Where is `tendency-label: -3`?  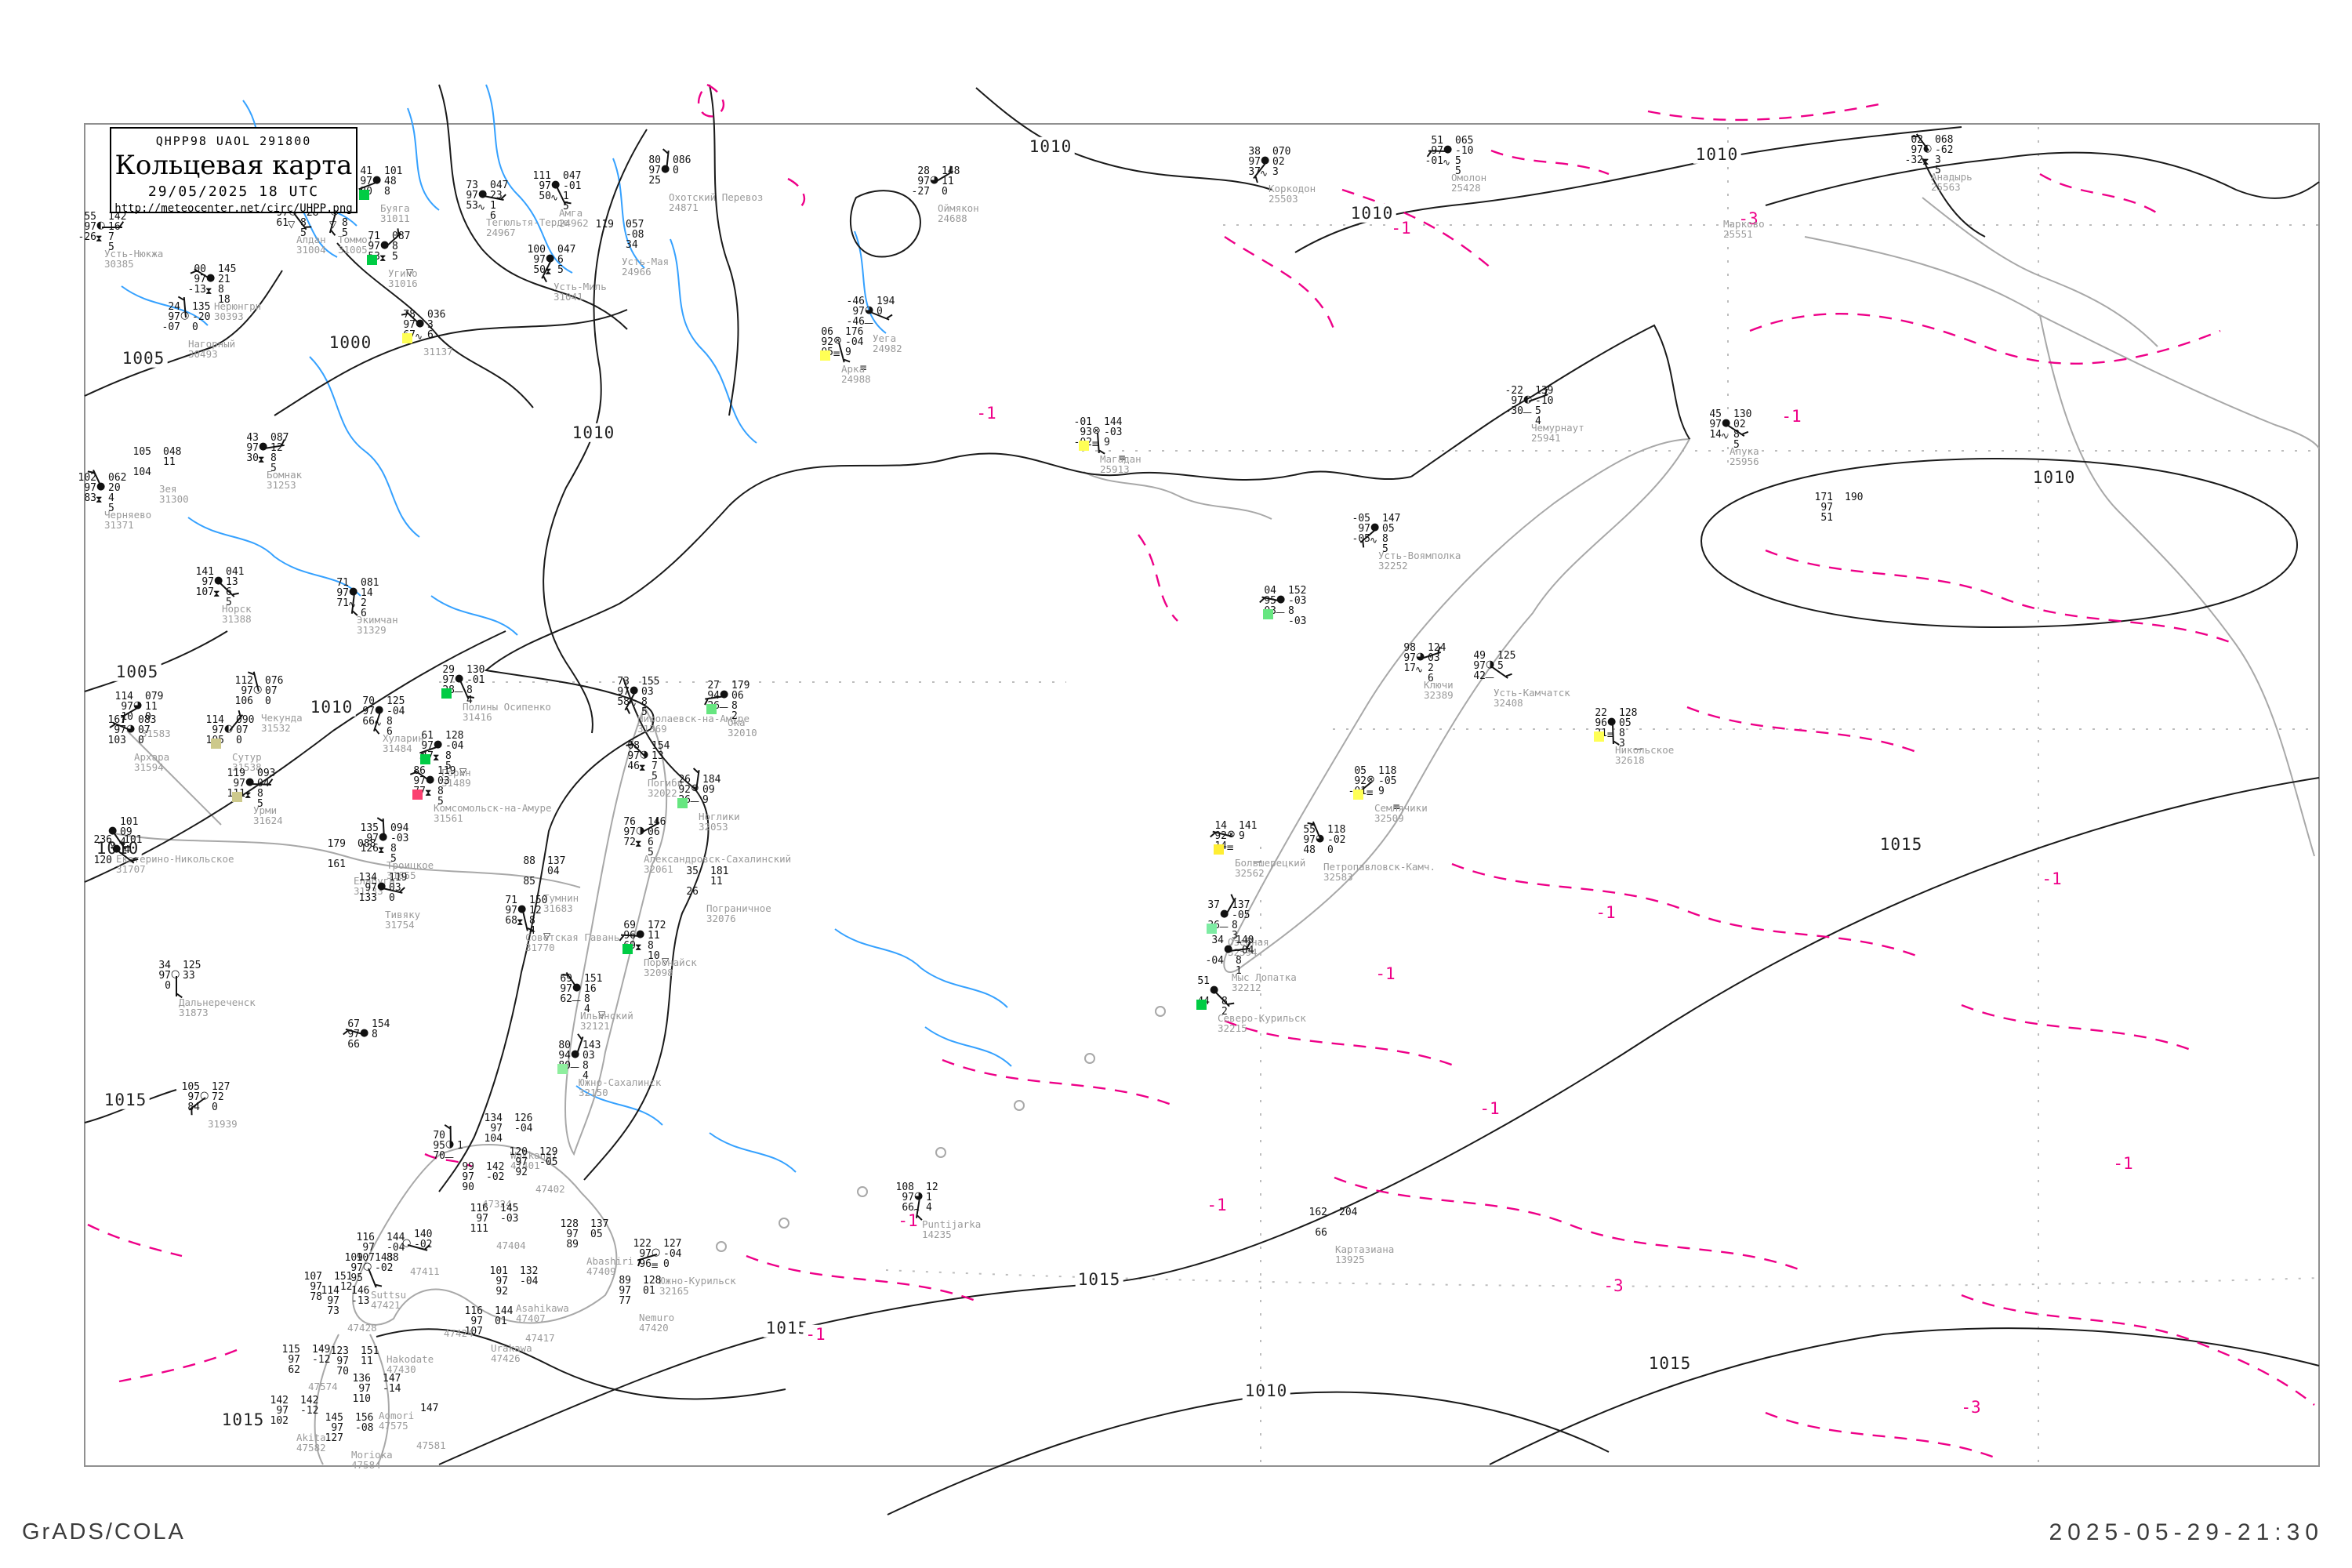 tendency-label: -3 is located at coordinates (1971, 1407).